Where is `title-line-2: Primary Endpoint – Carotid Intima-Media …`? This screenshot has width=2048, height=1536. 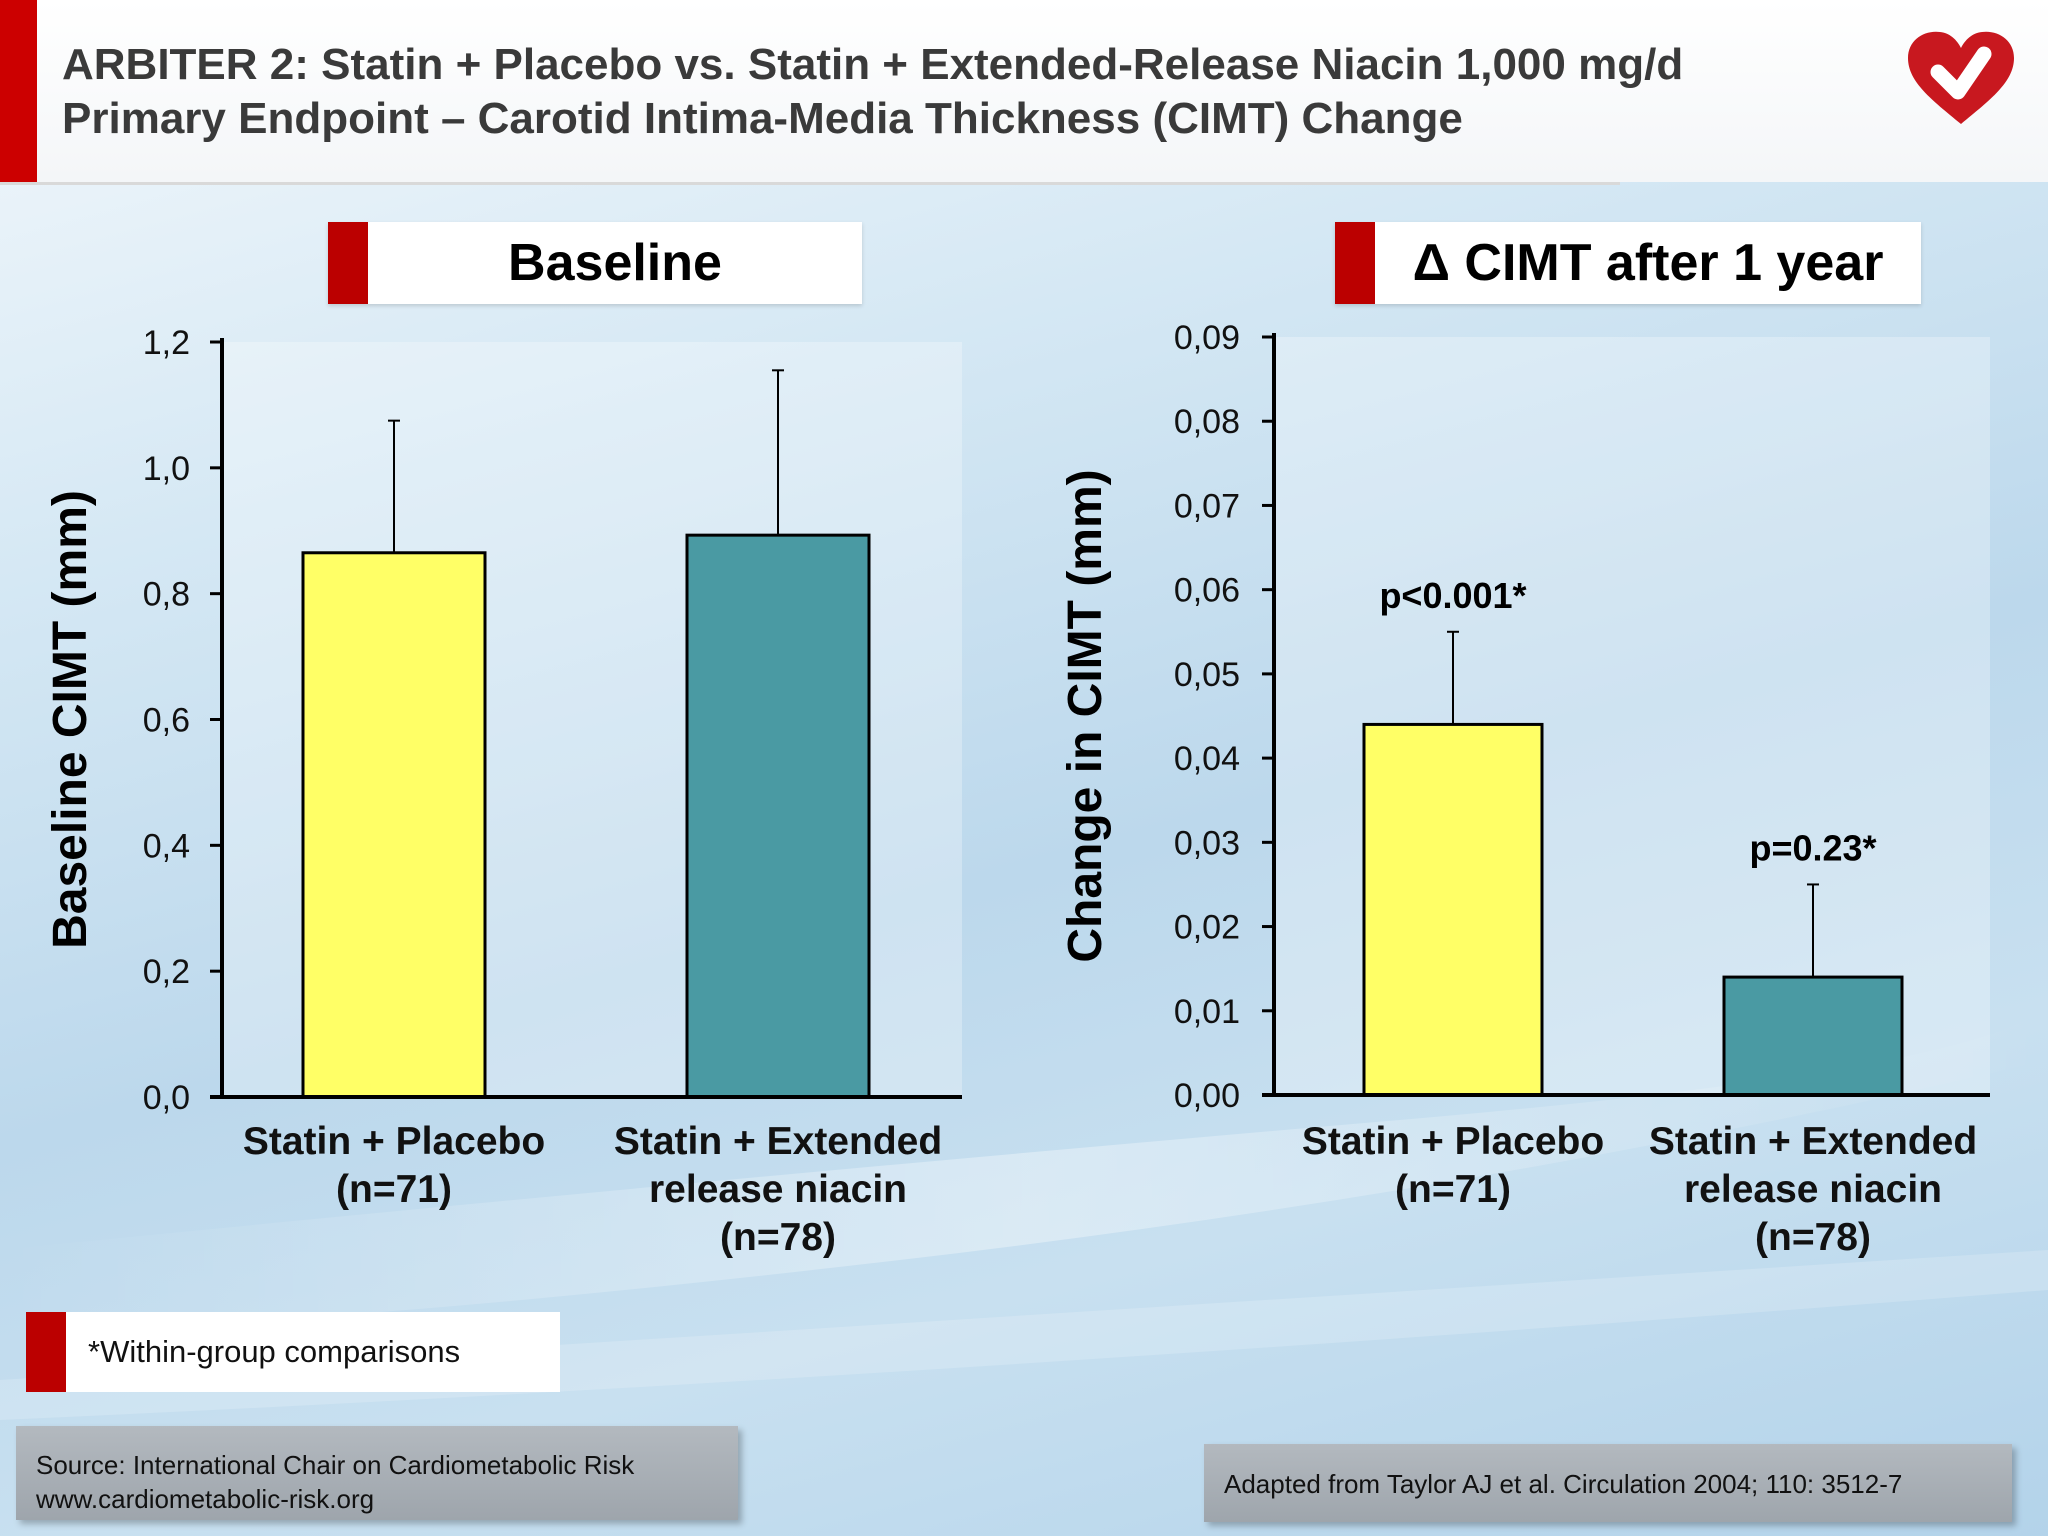
title-line-2: Primary Endpoint – Carotid Intima-Media … is located at coordinates (762, 118).